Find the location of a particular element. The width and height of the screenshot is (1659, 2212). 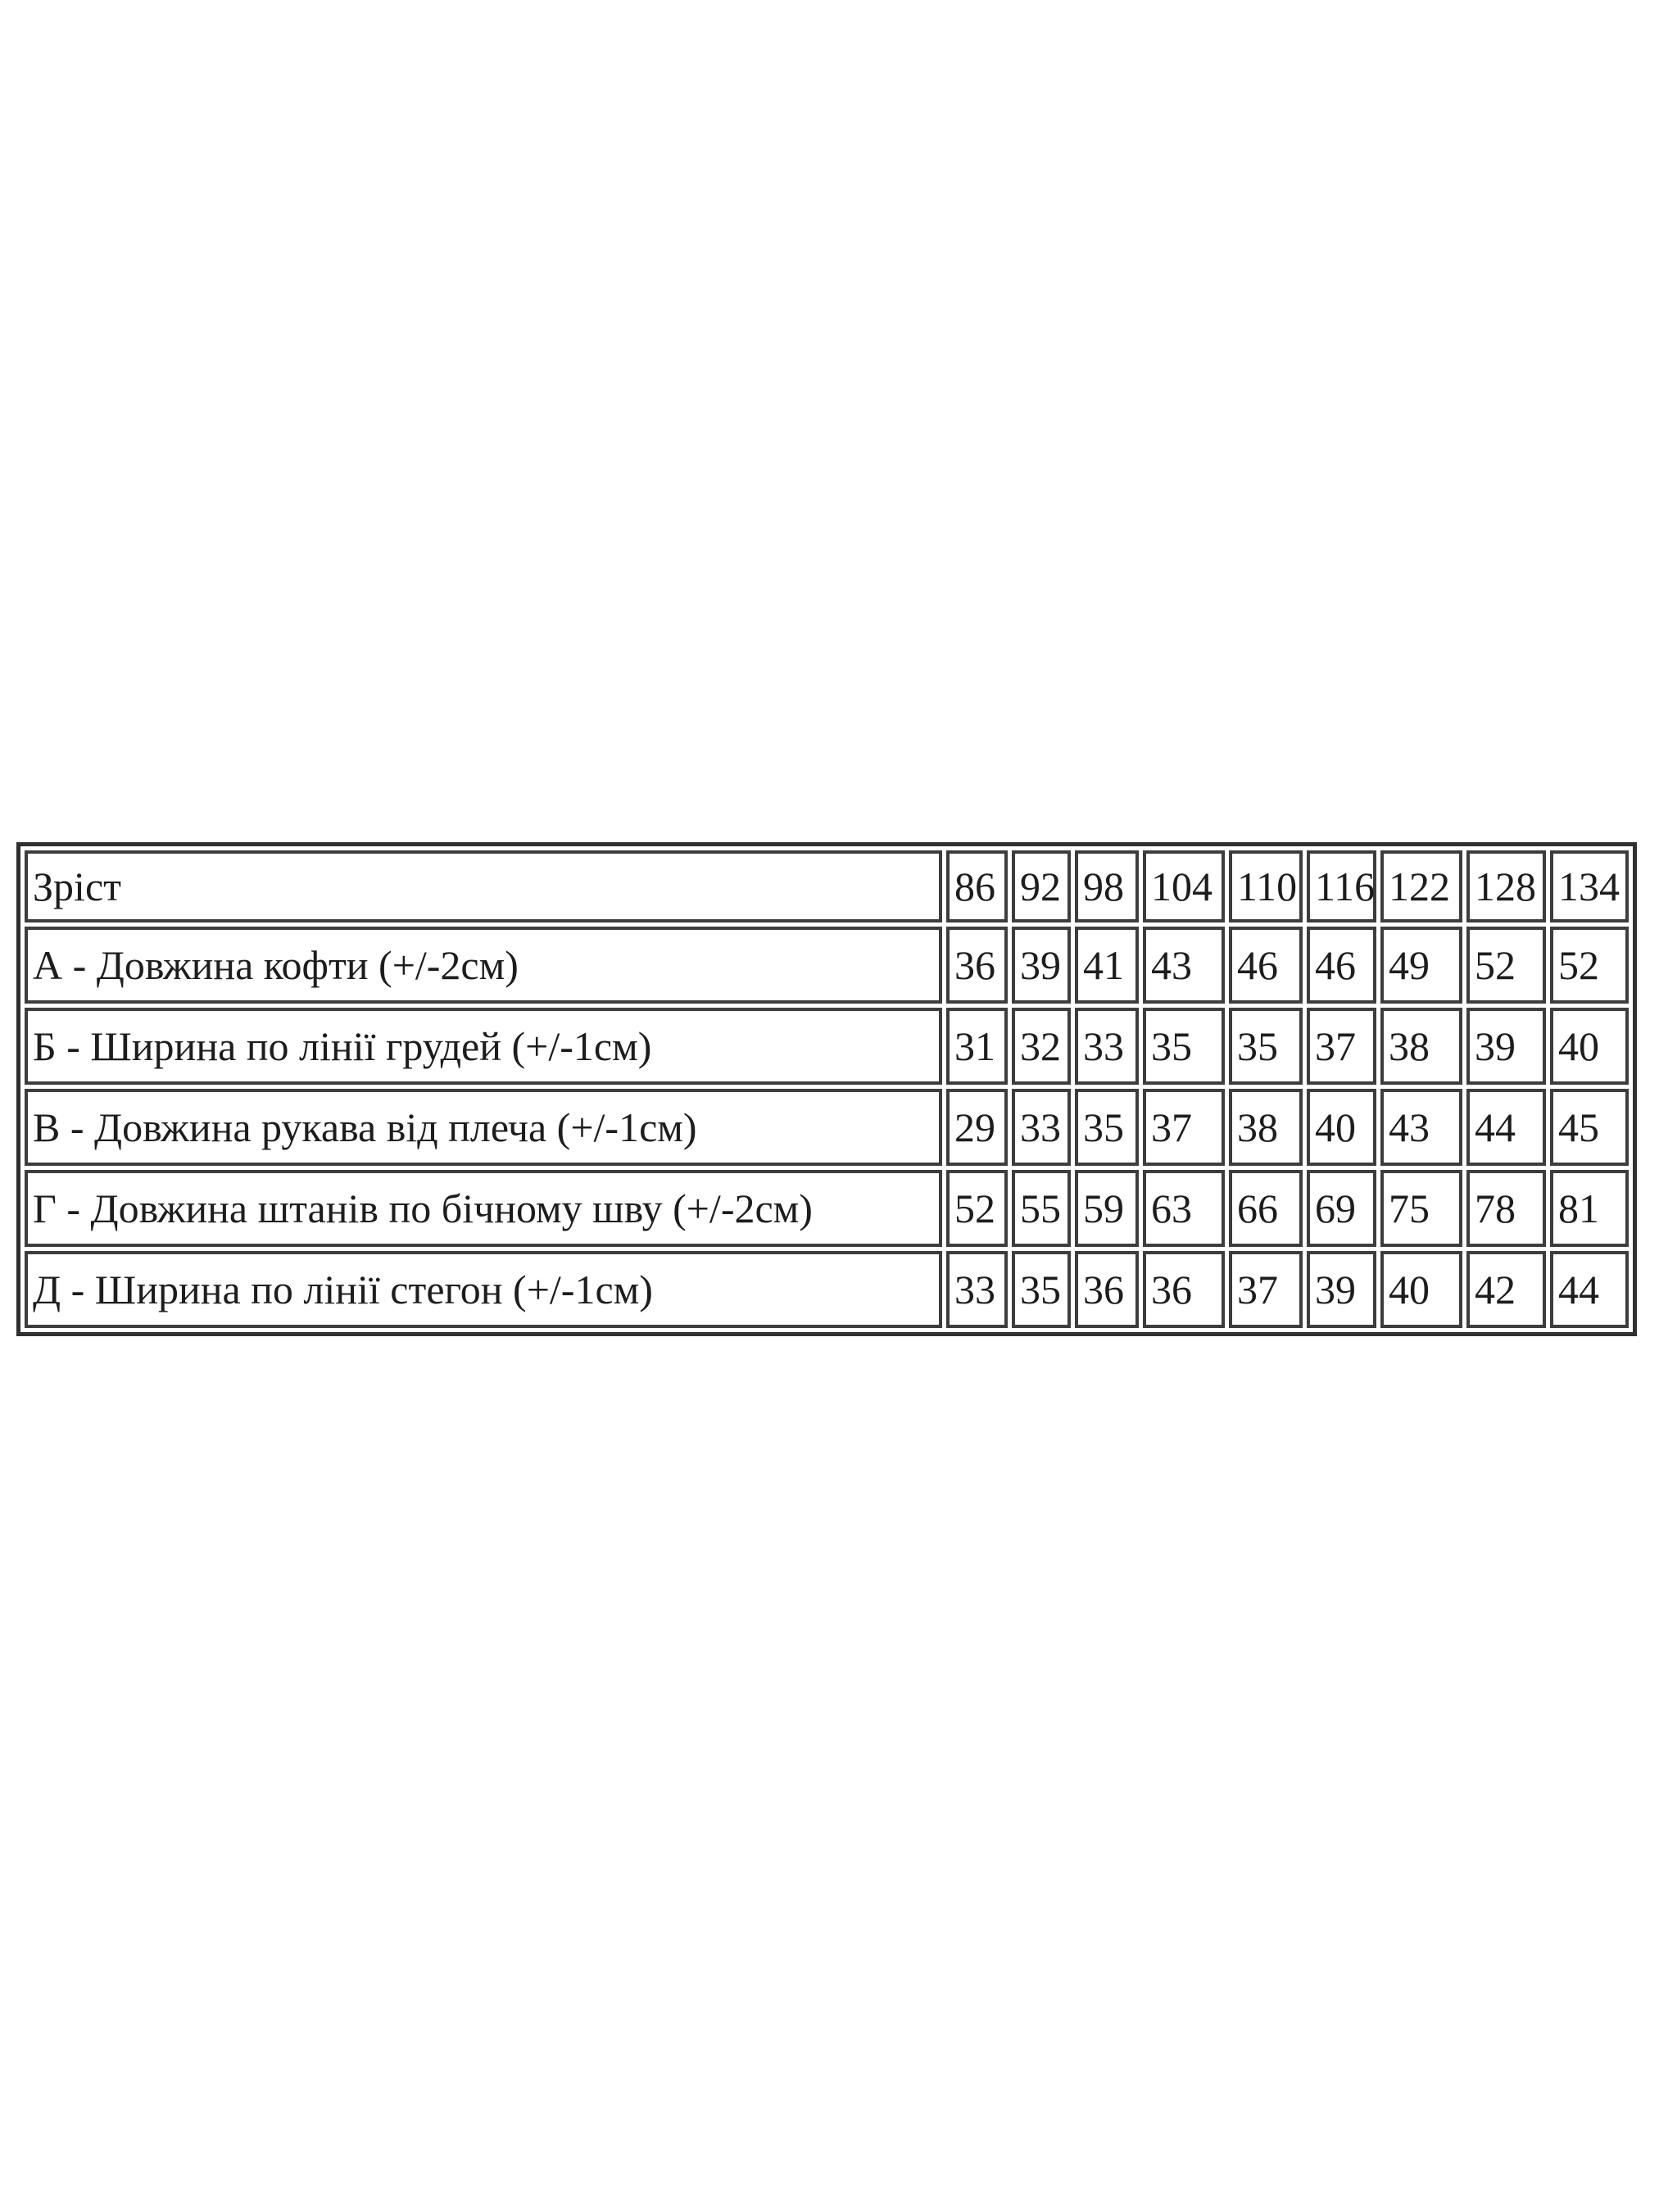

table-header-row: Зріст 86 92 98 104 110 116 122 128 134 is located at coordinates (827, 886).